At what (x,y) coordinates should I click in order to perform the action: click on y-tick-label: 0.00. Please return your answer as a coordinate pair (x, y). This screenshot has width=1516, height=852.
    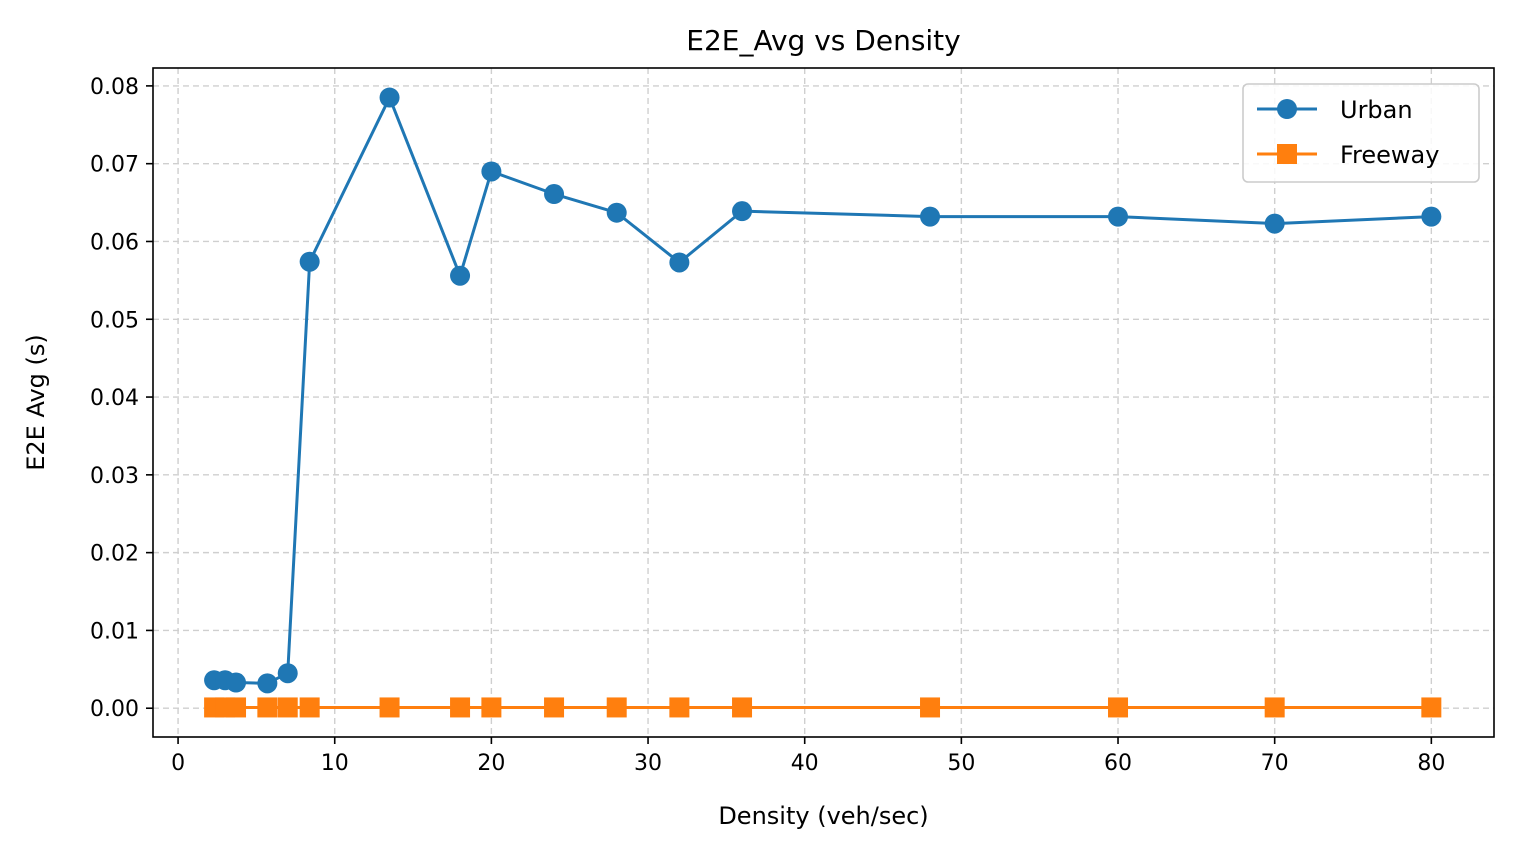
    Looking at the image, I should click on (114, 709).